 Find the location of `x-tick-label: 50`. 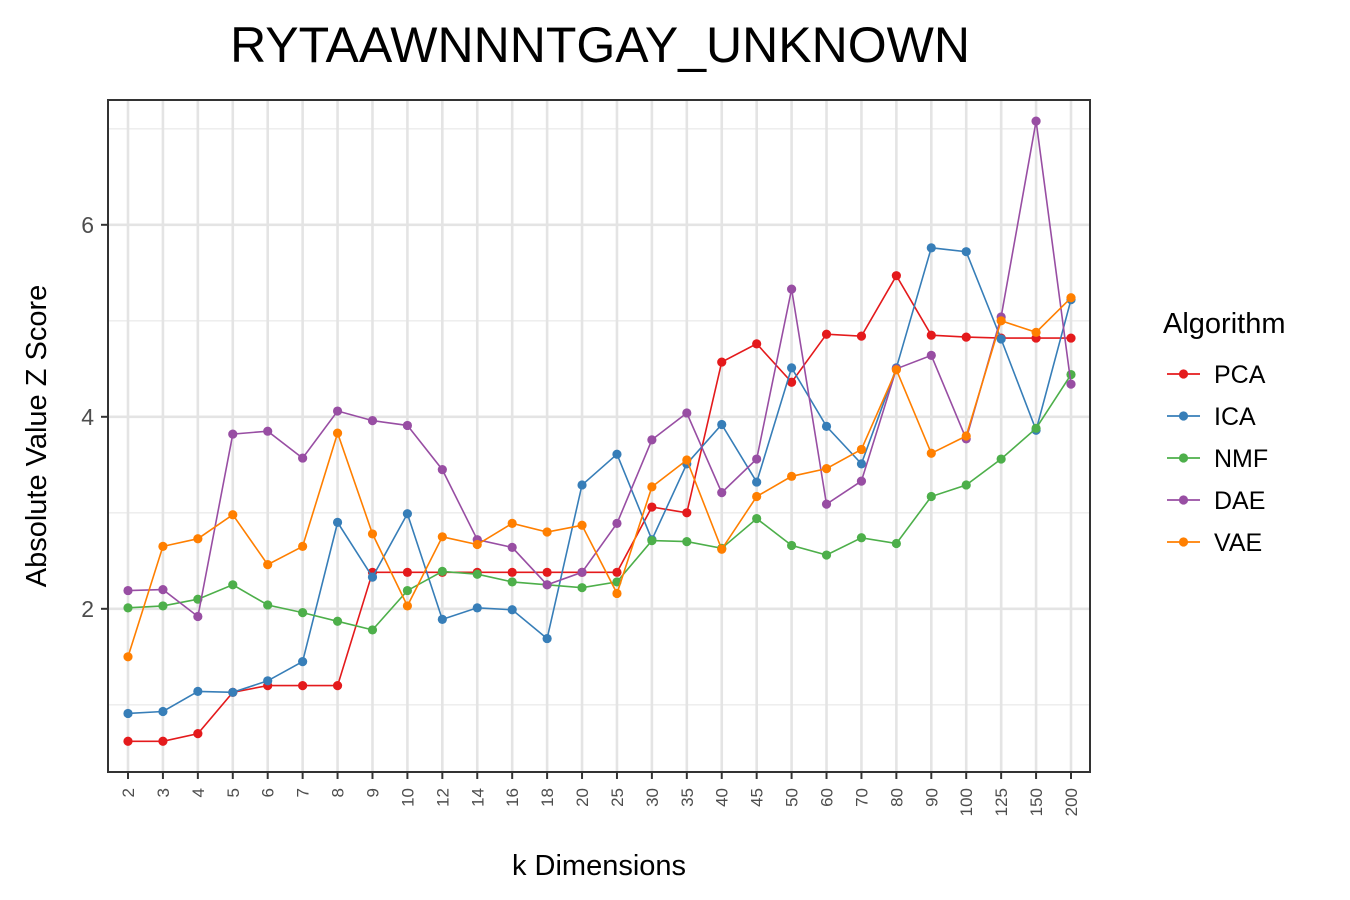

x-tick-label: 50 is located at coordinates (792, 797).